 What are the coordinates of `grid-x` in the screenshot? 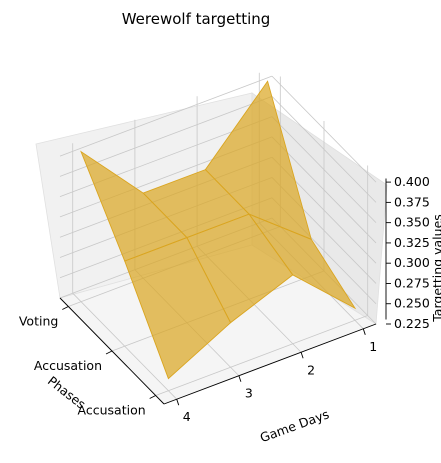 It's located at (125, 271).